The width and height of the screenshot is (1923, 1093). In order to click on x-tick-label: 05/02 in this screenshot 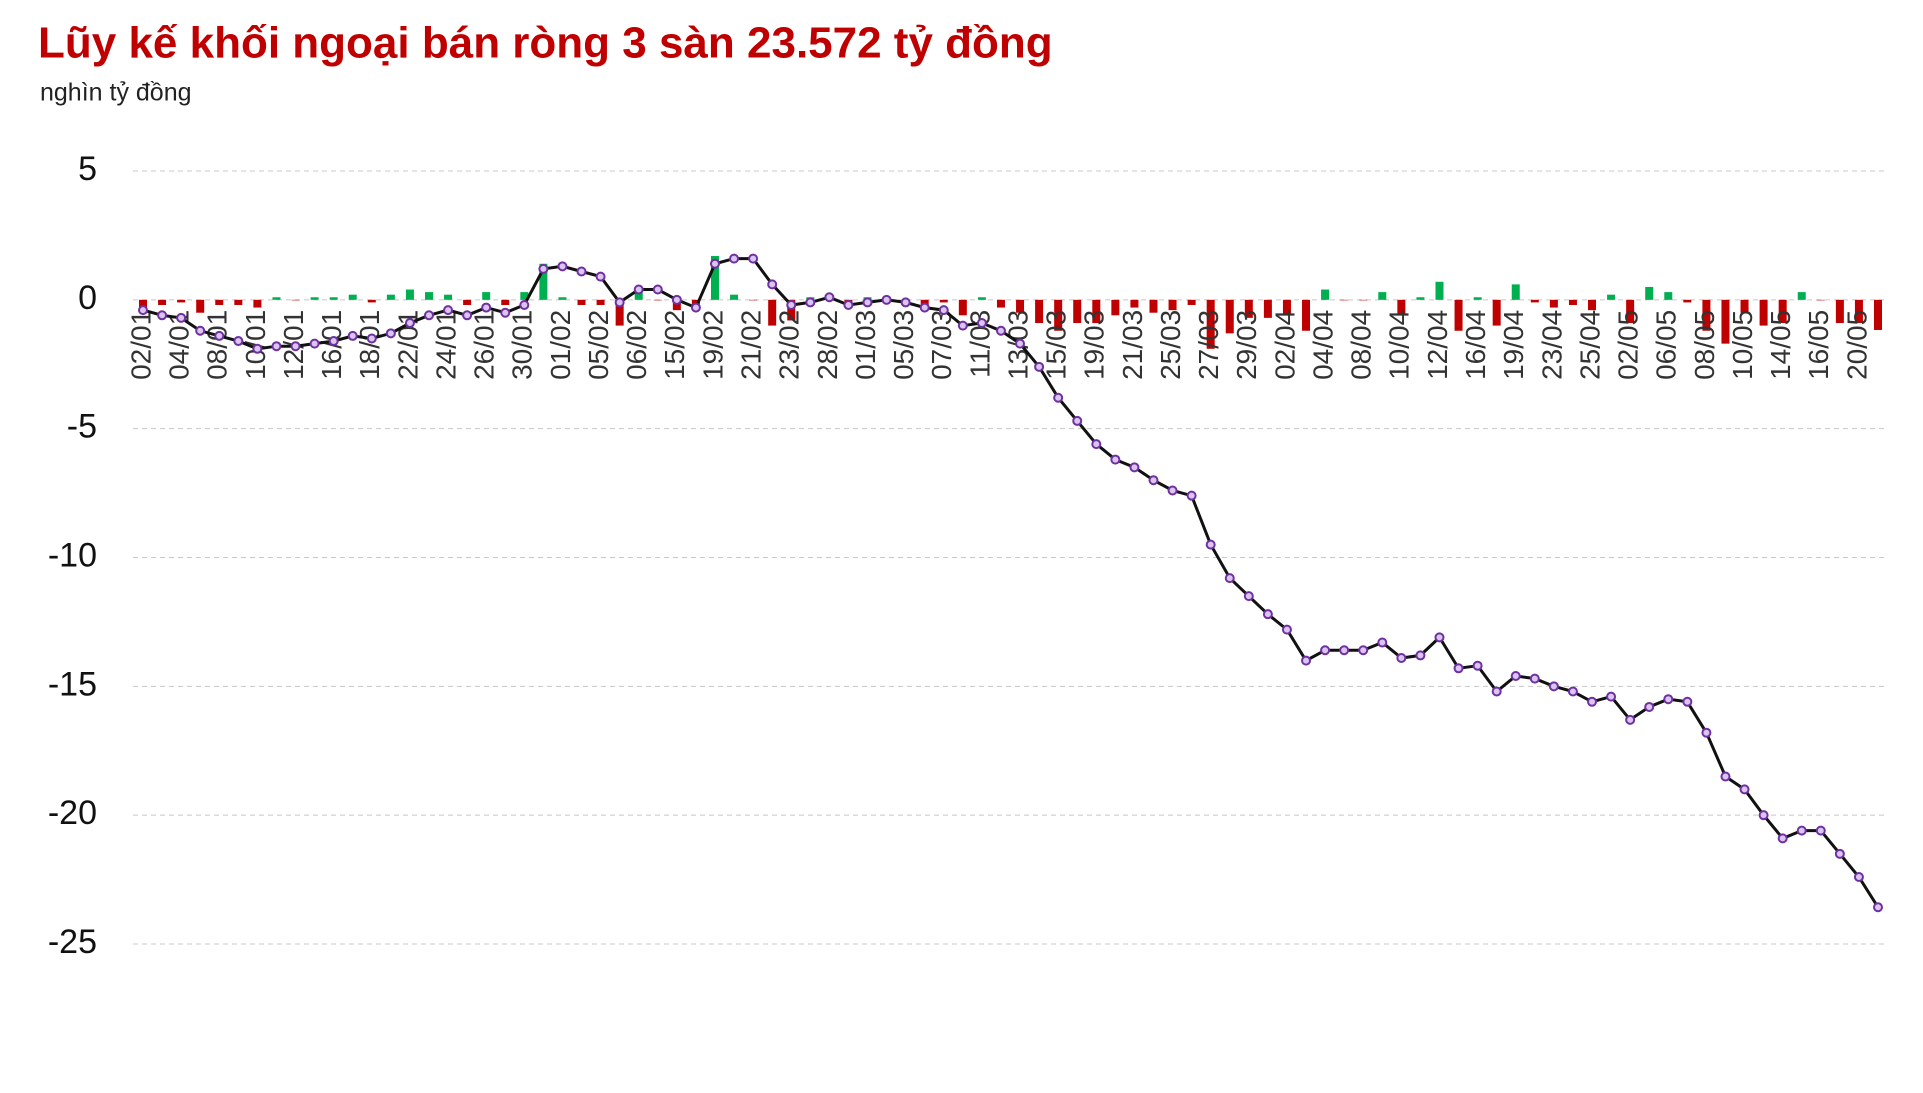, I will do `click(598, 345)`.